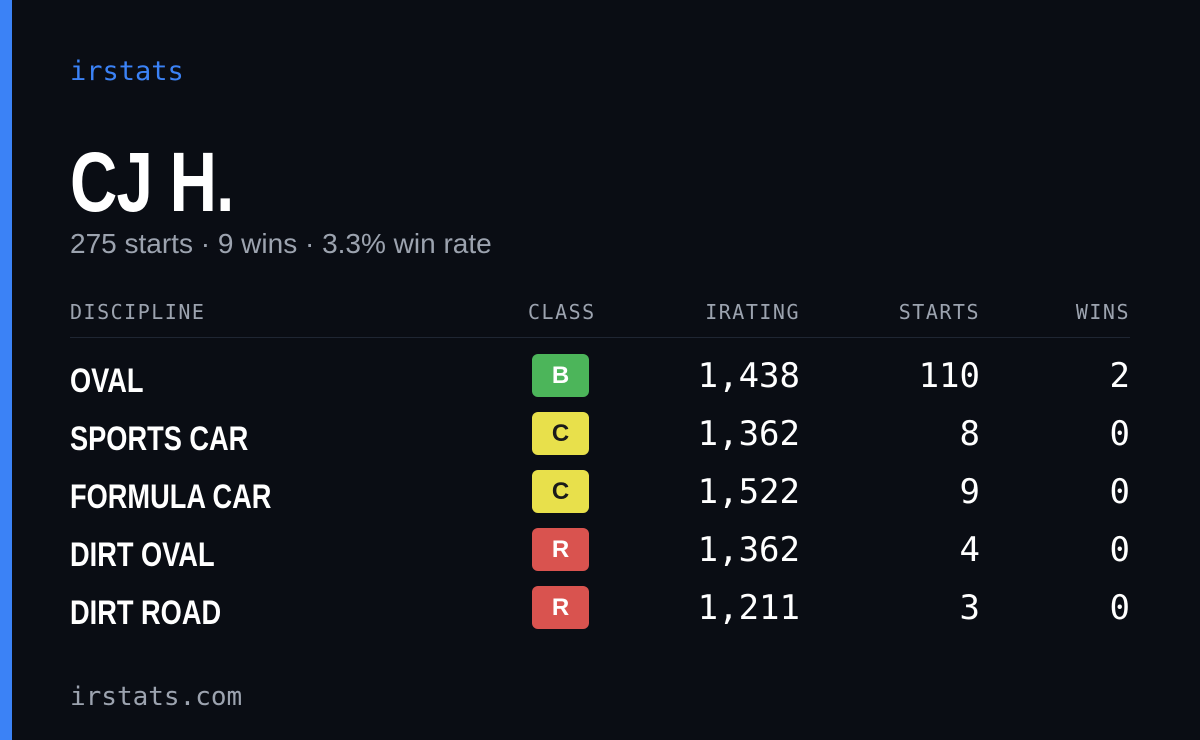  What do you see at coordinates (107, 381) in the screenshot?
I see `discipline: OVAL` at bounding box center [107, 381].